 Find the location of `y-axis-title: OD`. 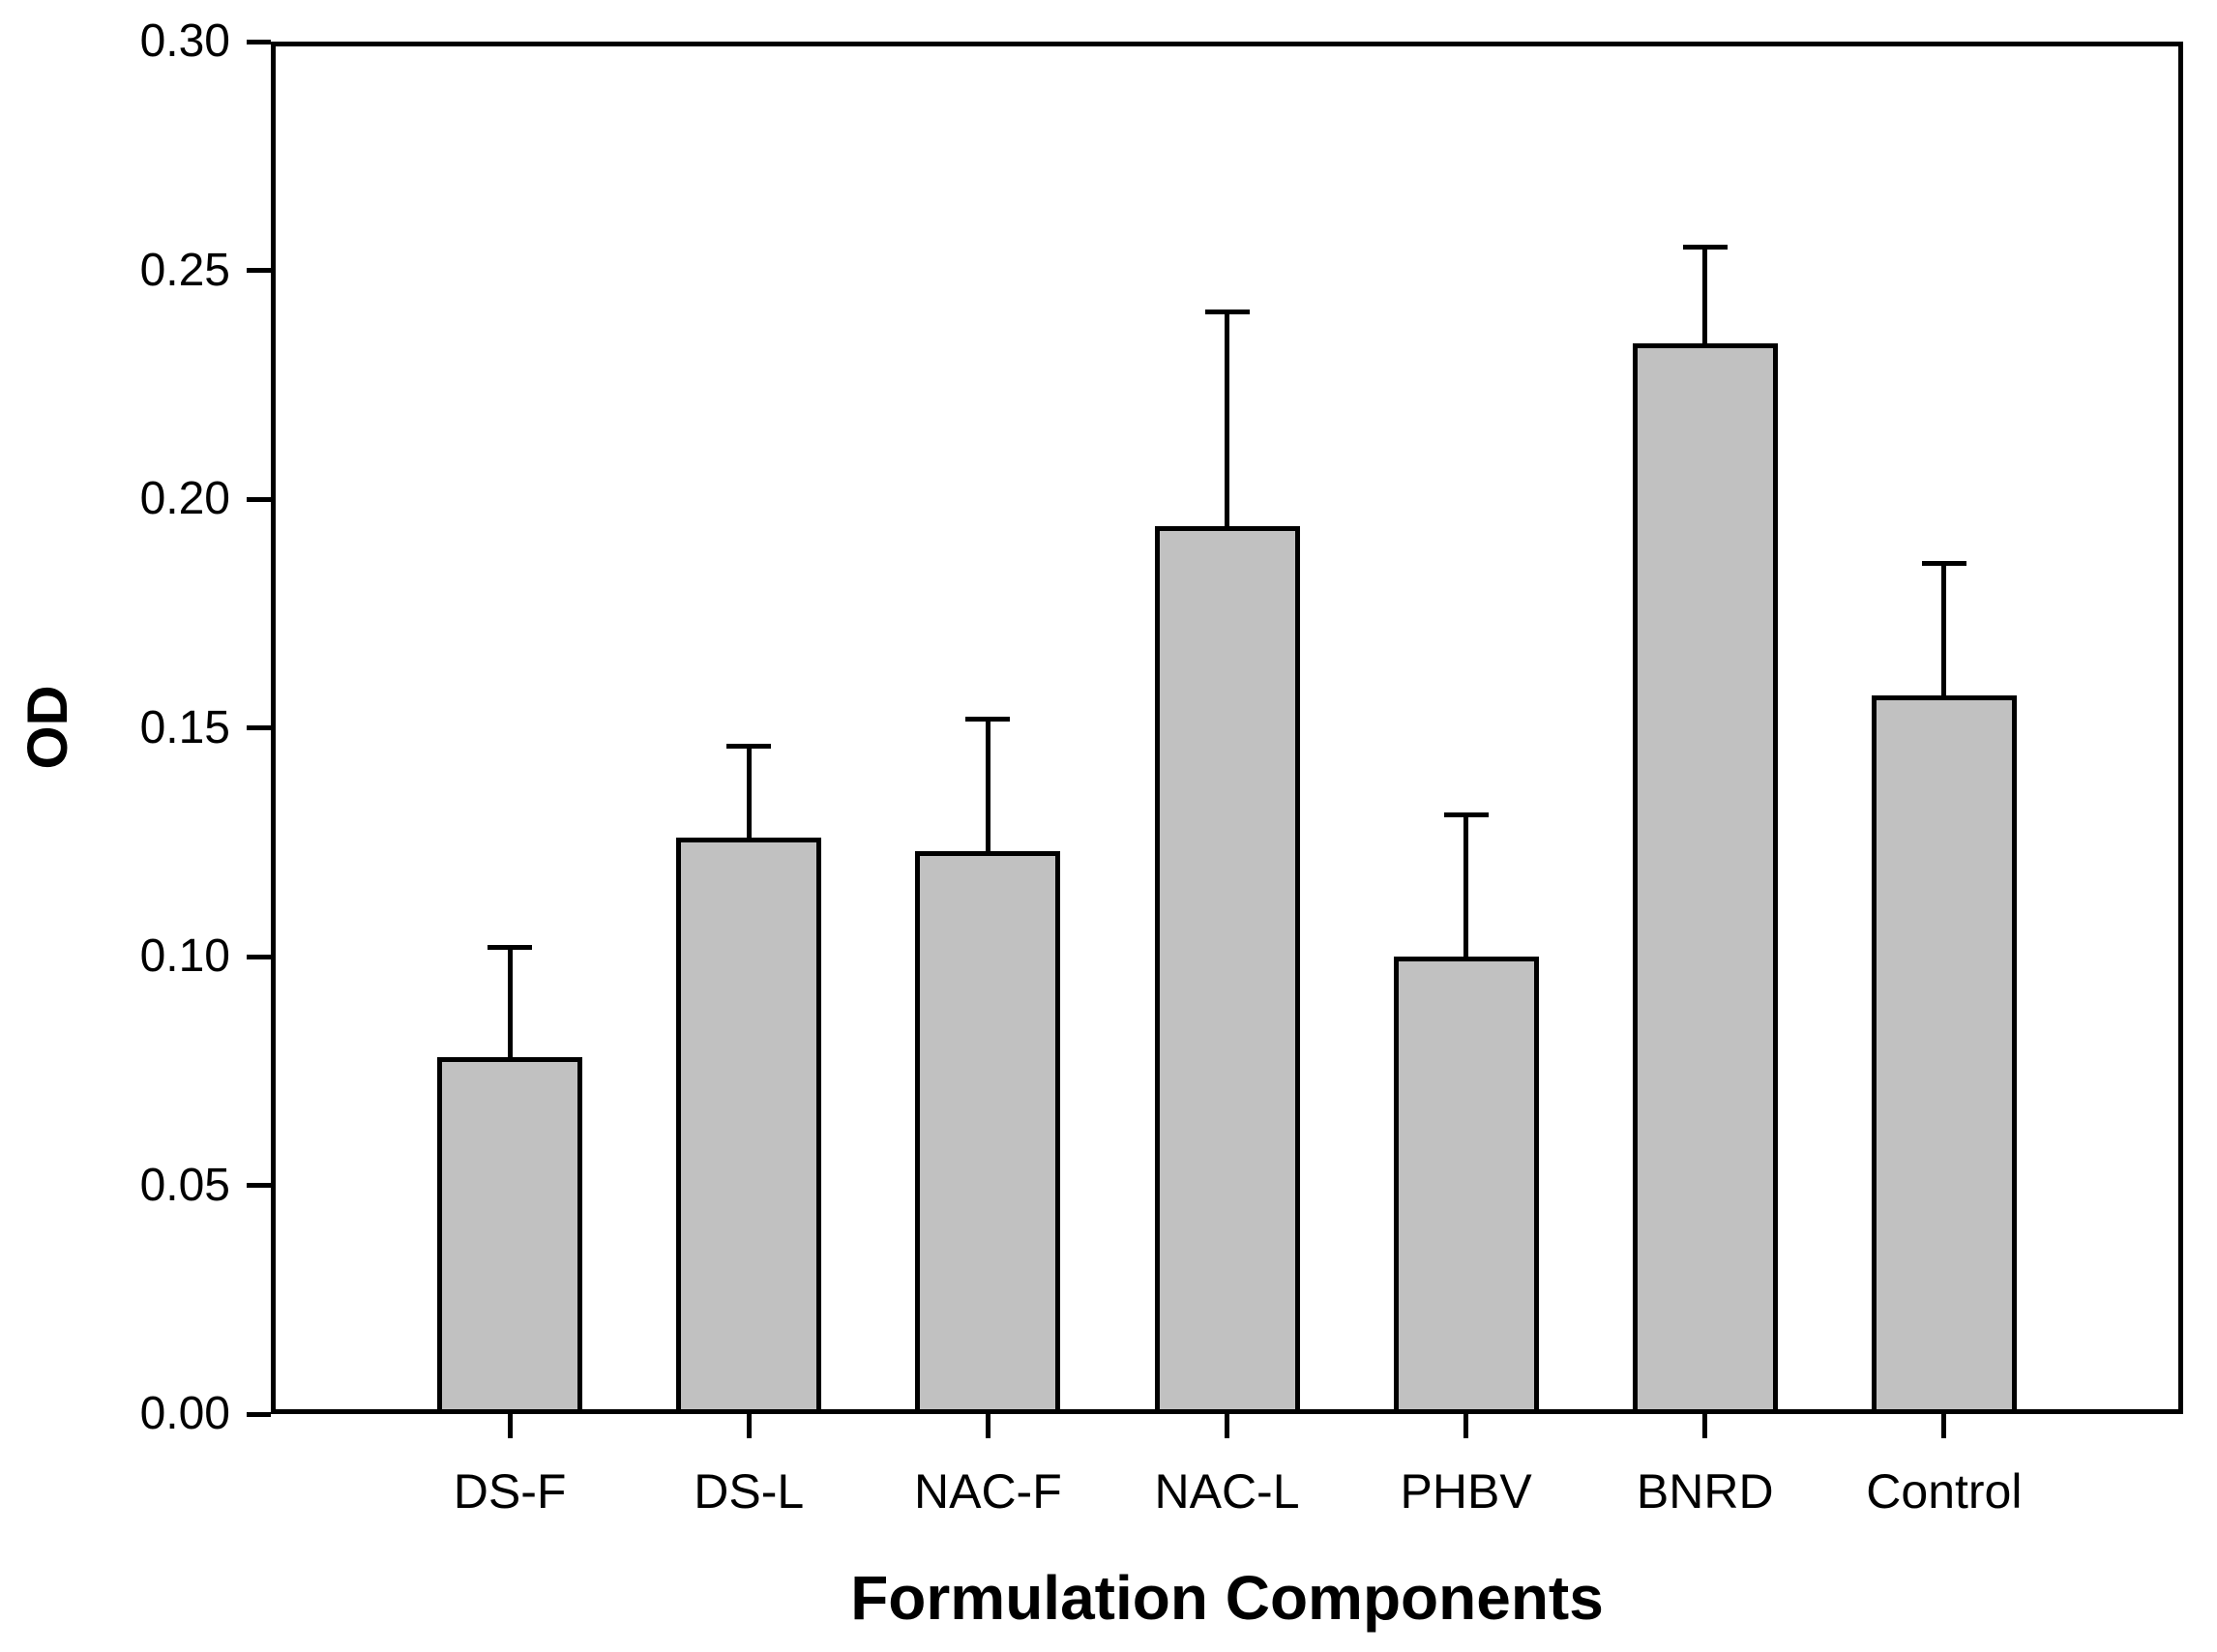

y-axis-title: OD is located at coordinates (47, 727).